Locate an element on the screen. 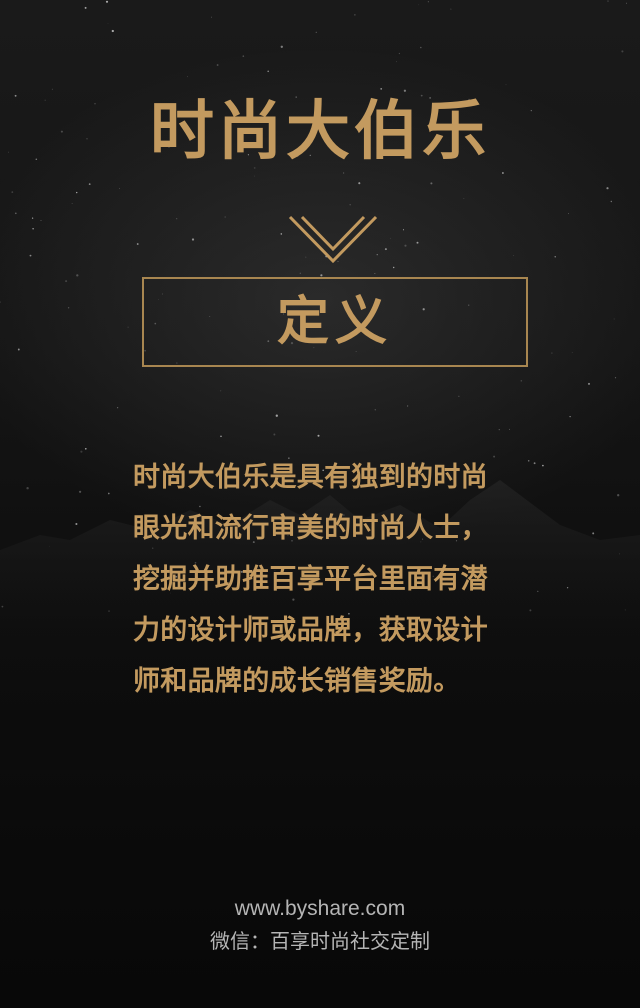  description-line: 挖掘并助推百享平台里面有潜 is located at coordinates (310, 579).